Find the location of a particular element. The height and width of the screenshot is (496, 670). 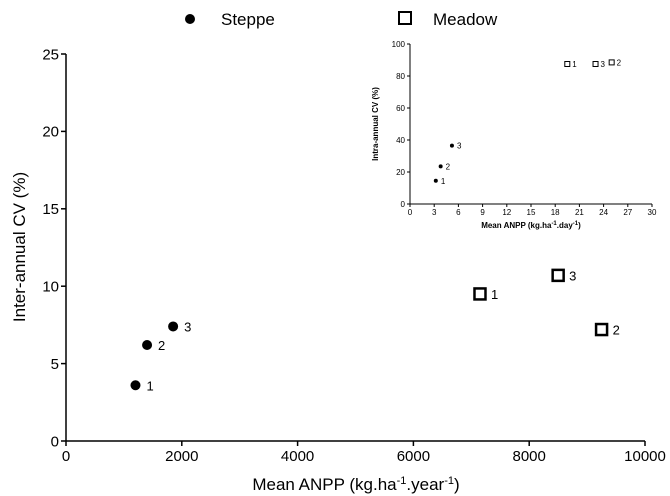

legend-meadow-marker is located at coordinates (405, 18).